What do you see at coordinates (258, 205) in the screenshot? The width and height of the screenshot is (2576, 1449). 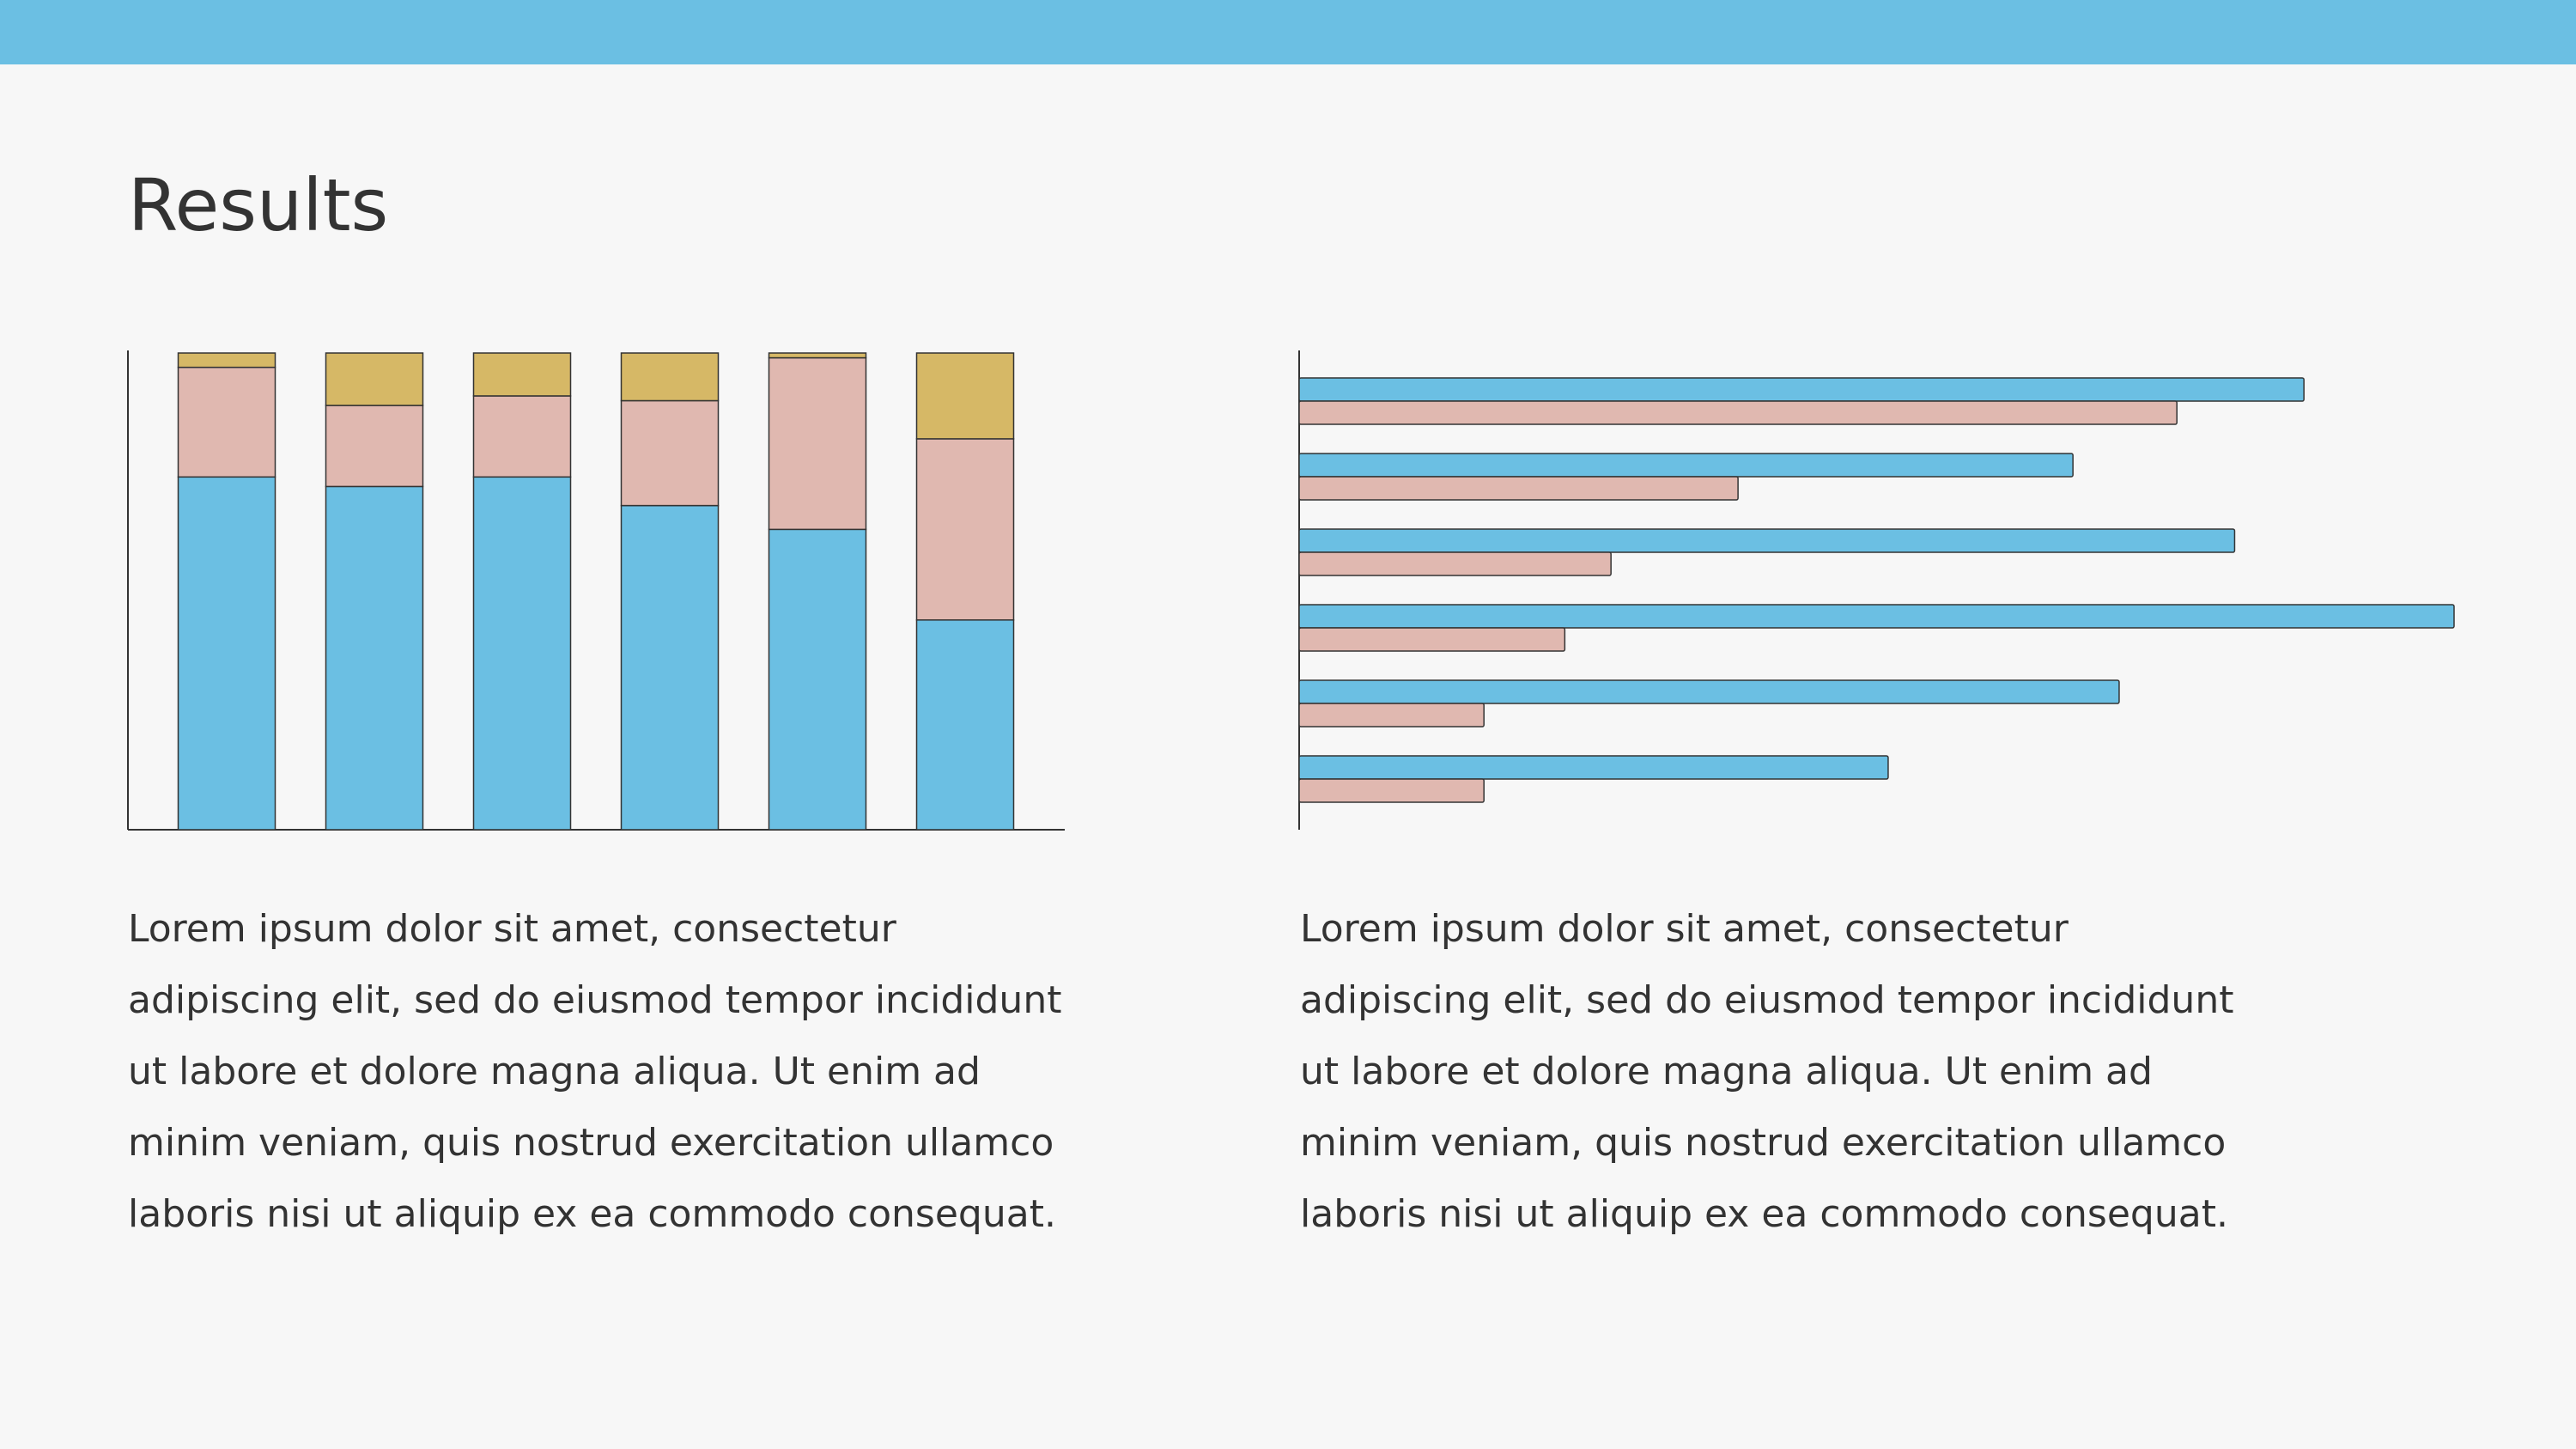 I see `slide-title: Results` at bounding box center [258, 205].